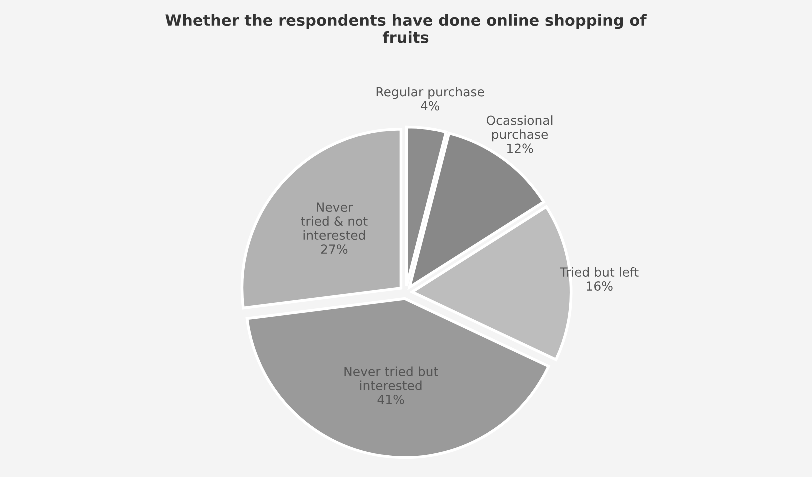 The height and width of the screenshot is (477, 812). Describe the element at coordinates (334, 221) in the screenshot. I see `slice-label: Never tried & not interested` at that location.